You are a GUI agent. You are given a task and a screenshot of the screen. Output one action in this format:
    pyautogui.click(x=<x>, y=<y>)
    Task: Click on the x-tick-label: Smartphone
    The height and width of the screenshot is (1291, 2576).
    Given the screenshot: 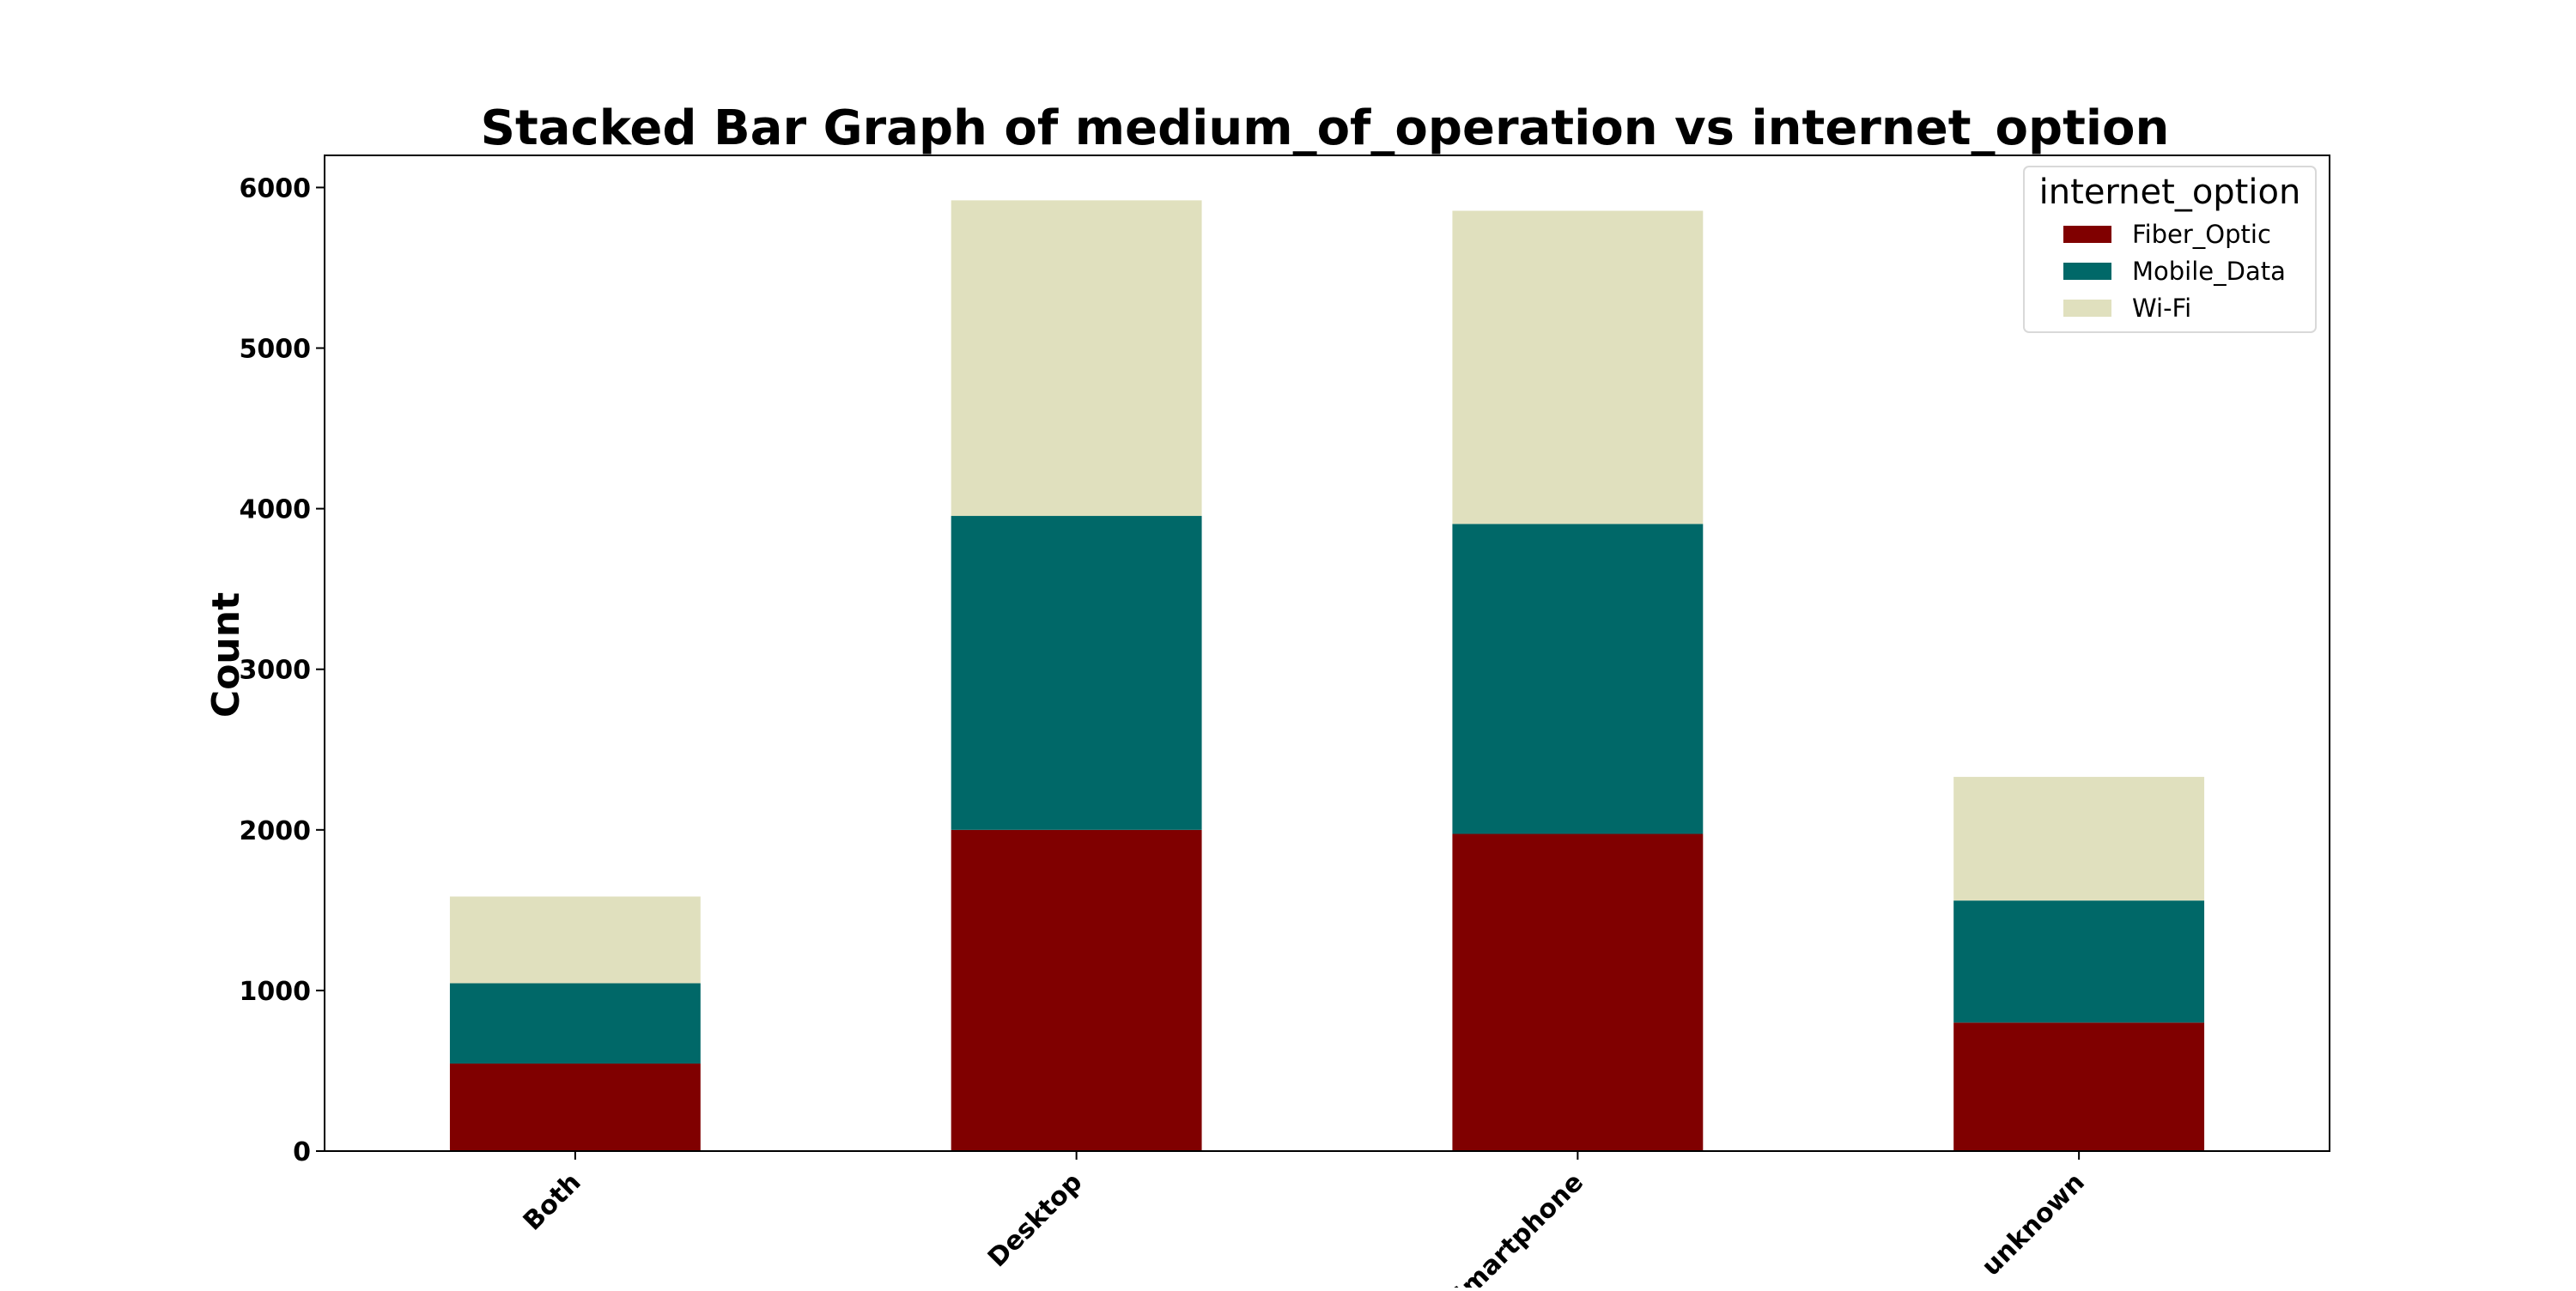 What is the action you would take?
    pyautogui.click(x=1516, y=1228)
    